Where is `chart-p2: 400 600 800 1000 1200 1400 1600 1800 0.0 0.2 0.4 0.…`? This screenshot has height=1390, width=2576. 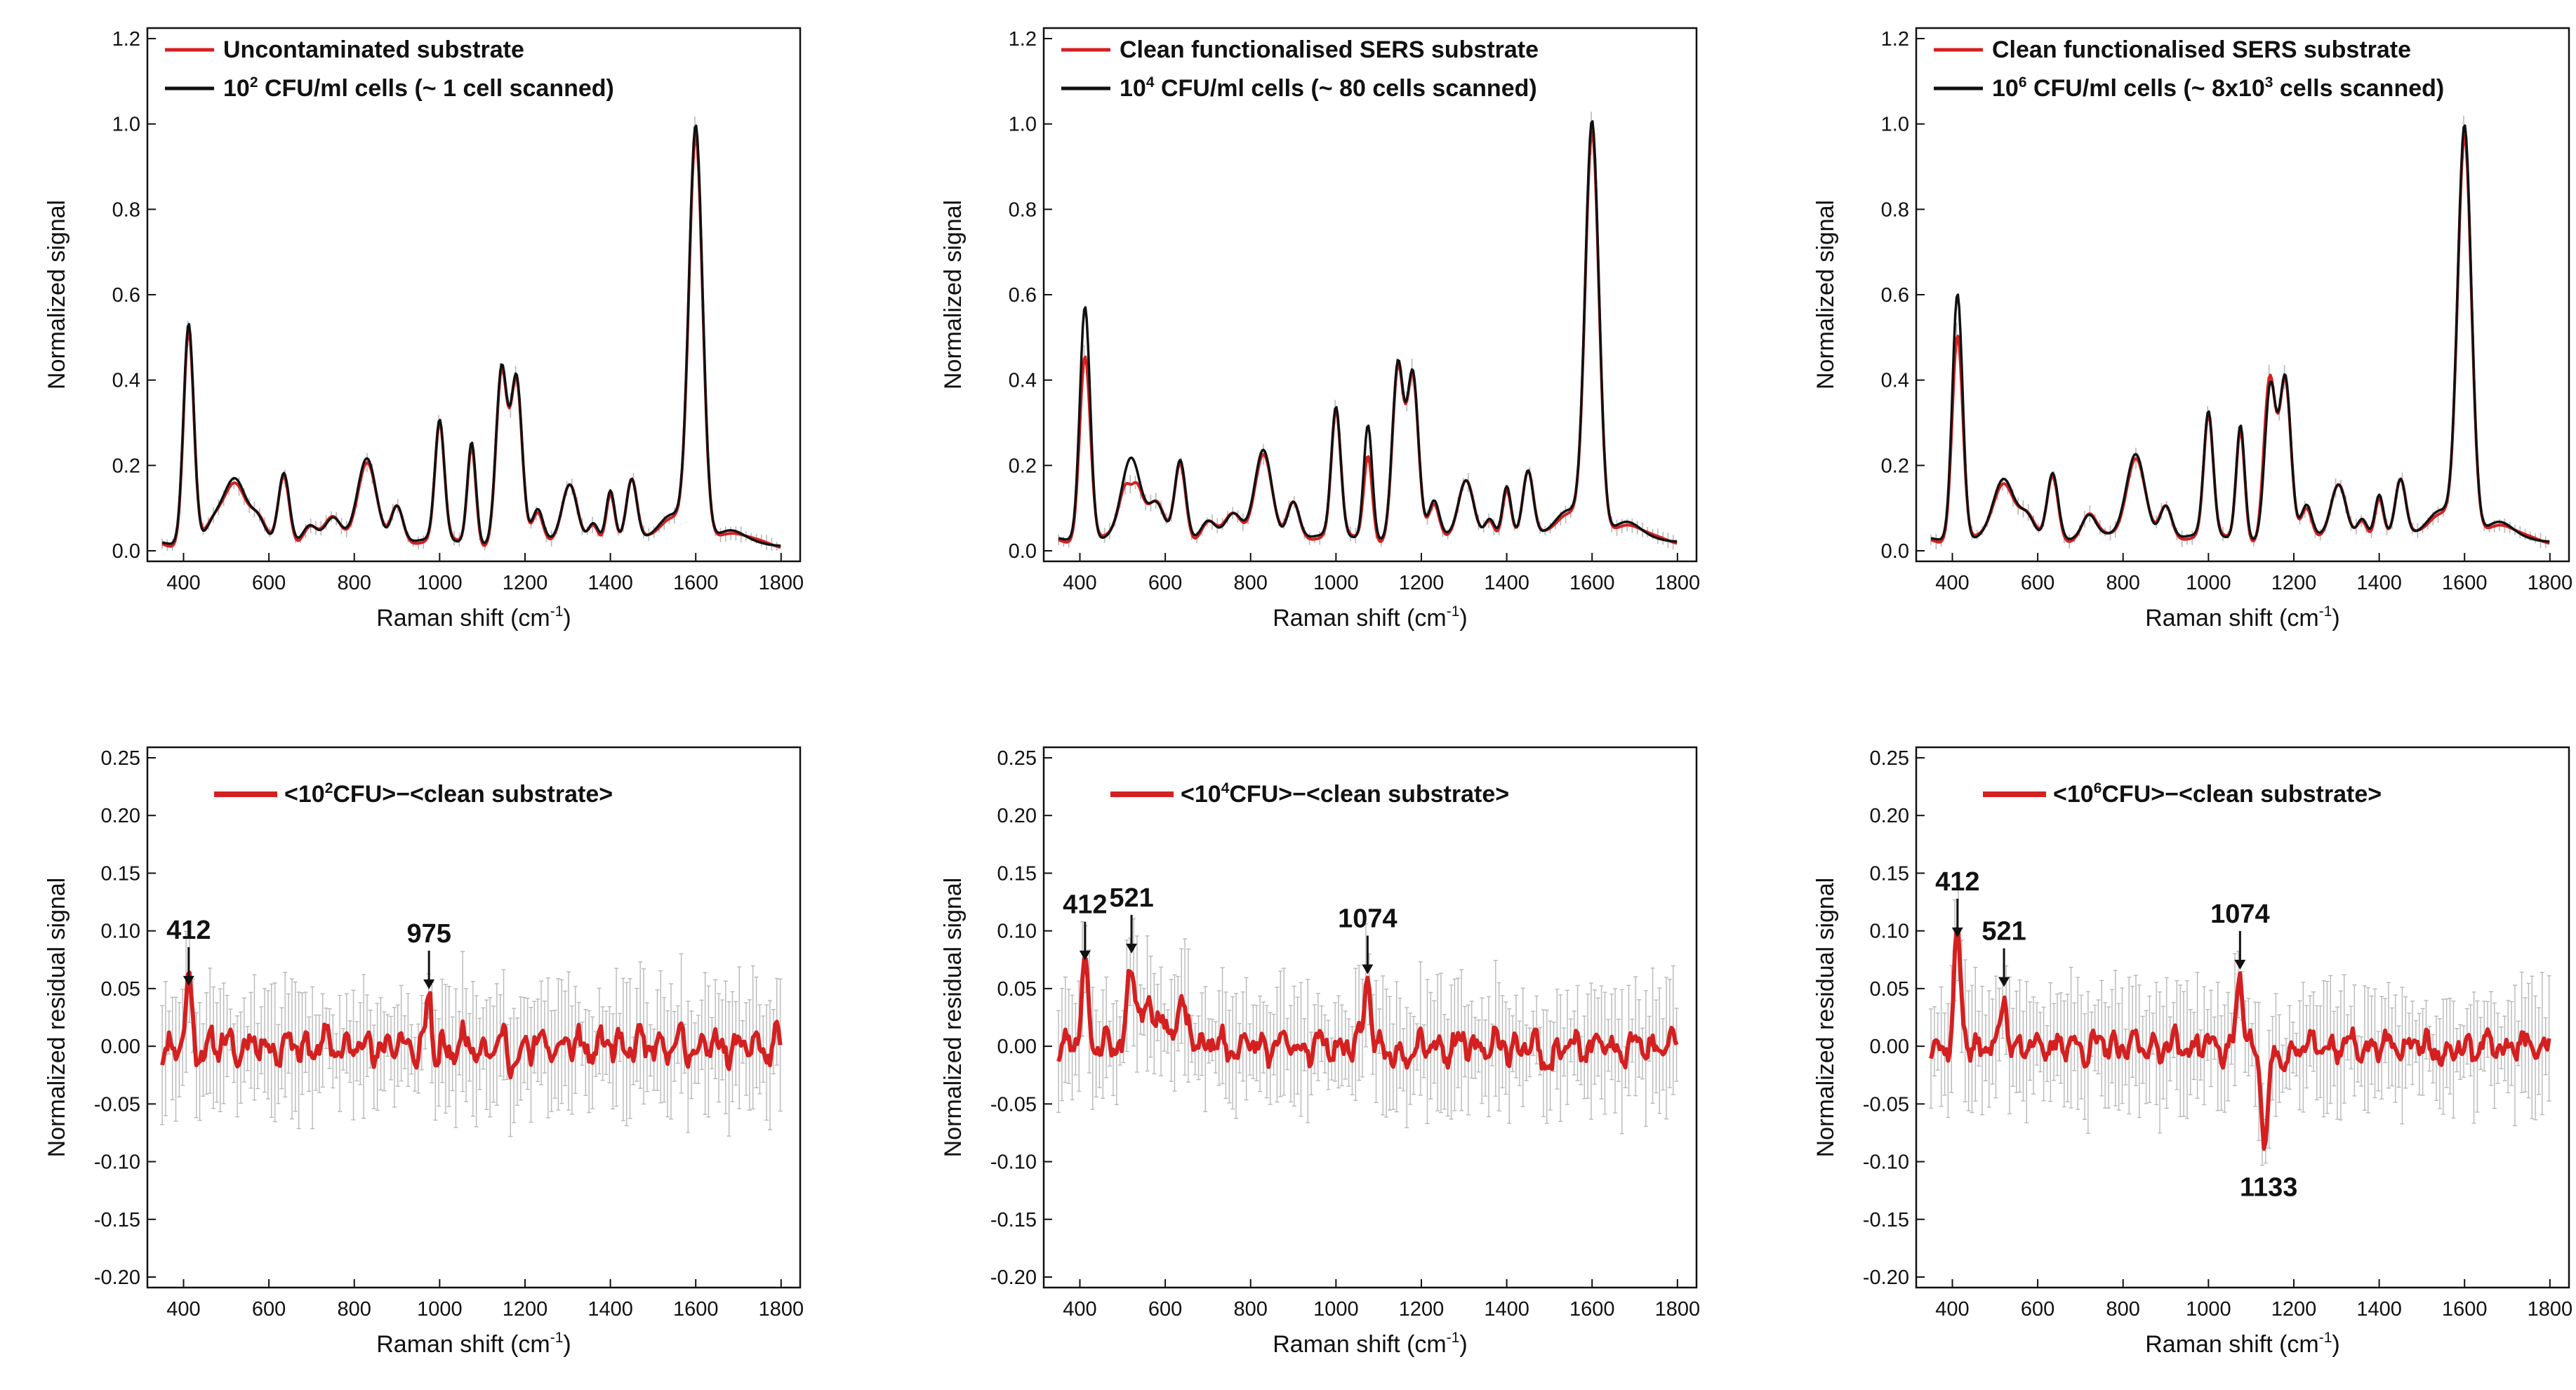 chart-p2: 400 600 800 1000 1200 1400 1600 1800 0.0 0.2 0.4 0.… is located at coordinates (1320, 329).